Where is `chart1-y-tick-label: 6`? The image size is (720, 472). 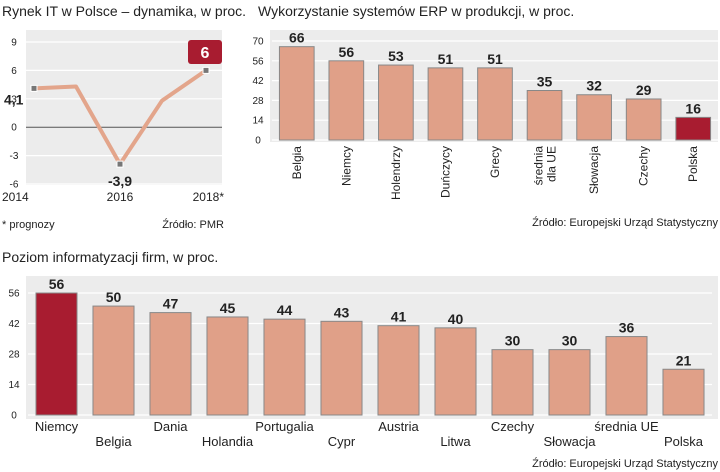 chart1-y-tick-label: 6 is located at coordinates (14, 71).